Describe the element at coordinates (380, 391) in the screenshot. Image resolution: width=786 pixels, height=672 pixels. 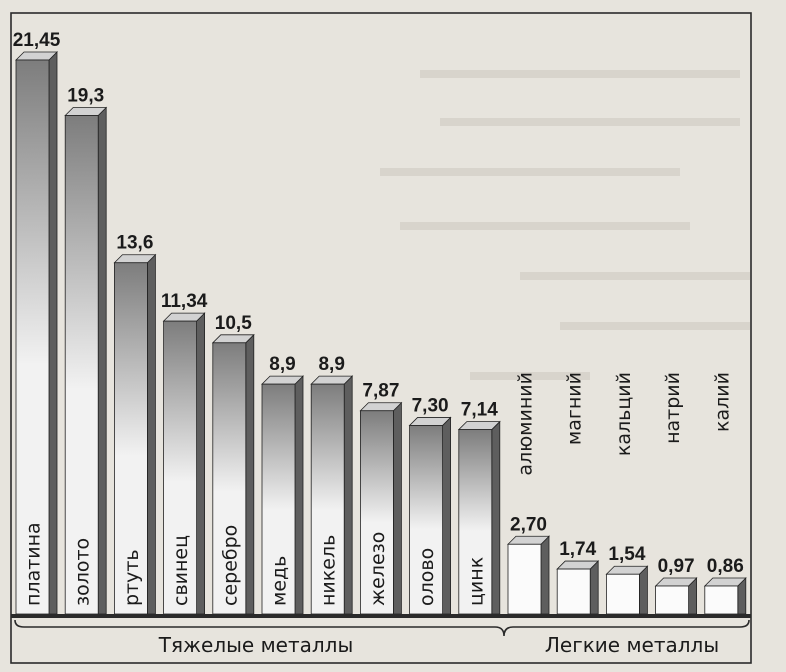
I see `value-label-7: 7,87` at that location.